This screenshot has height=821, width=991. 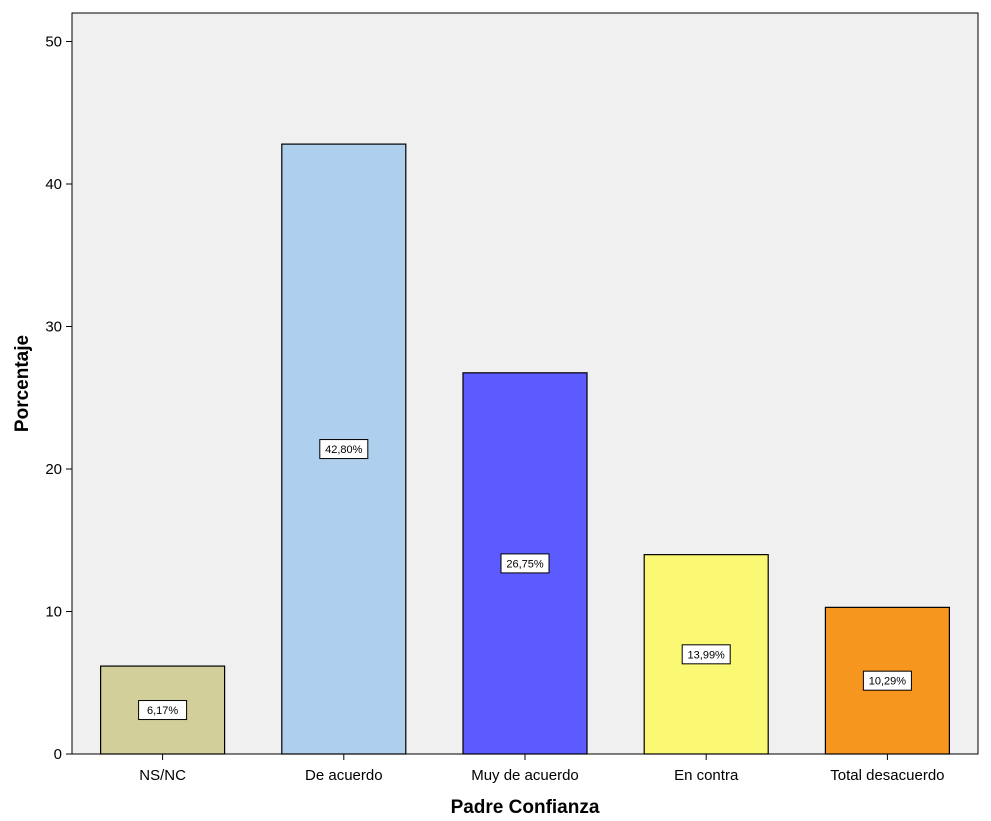 I want to click on x-category-label: NS/NC, so click(x=162, y=775).